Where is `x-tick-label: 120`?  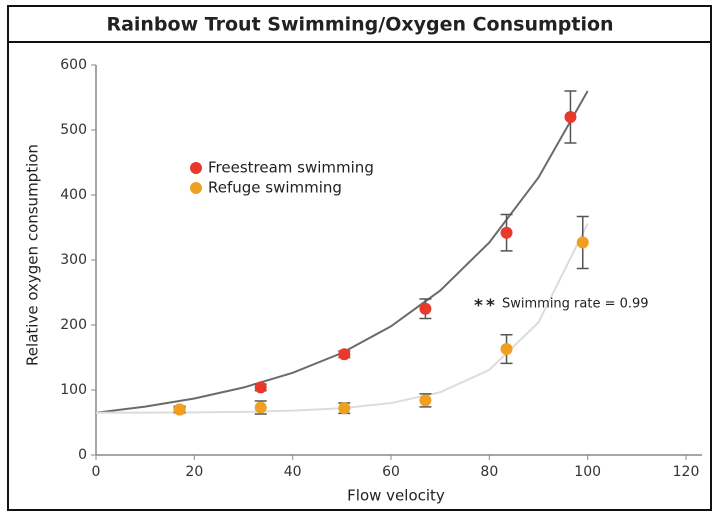 x-tick-label: 120 is located at coordinates (686, 472).